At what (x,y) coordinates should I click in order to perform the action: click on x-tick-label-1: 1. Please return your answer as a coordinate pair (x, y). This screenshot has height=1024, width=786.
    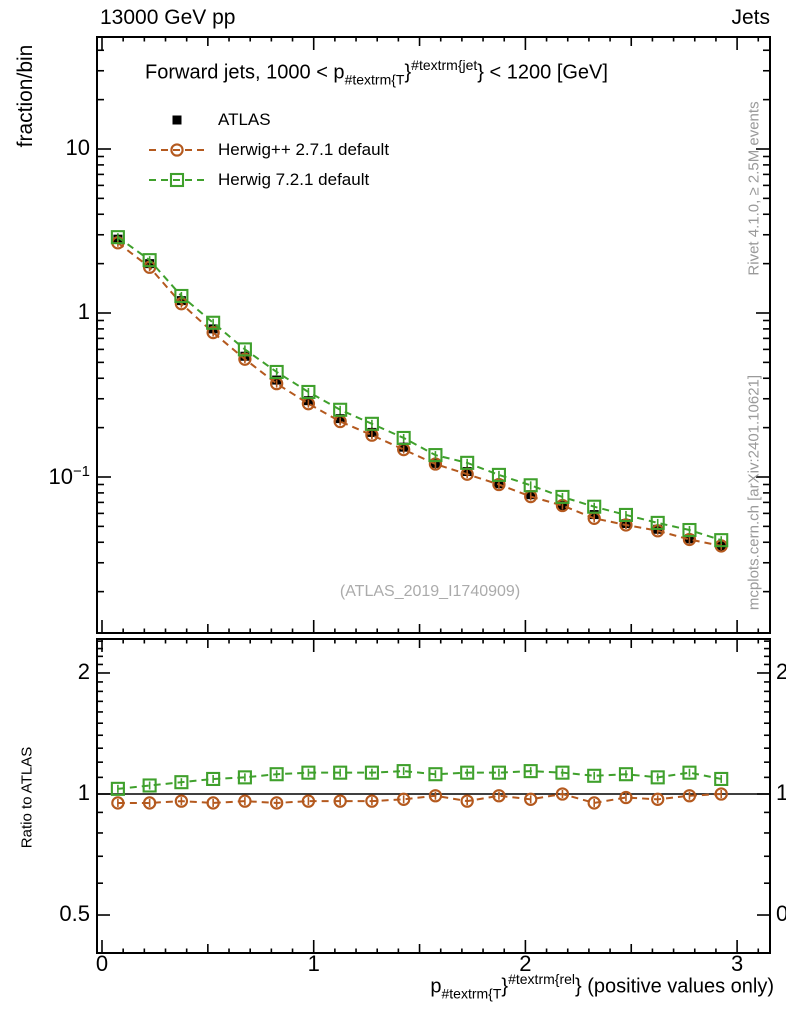
    Looking at the image, I should click on (313, 963).